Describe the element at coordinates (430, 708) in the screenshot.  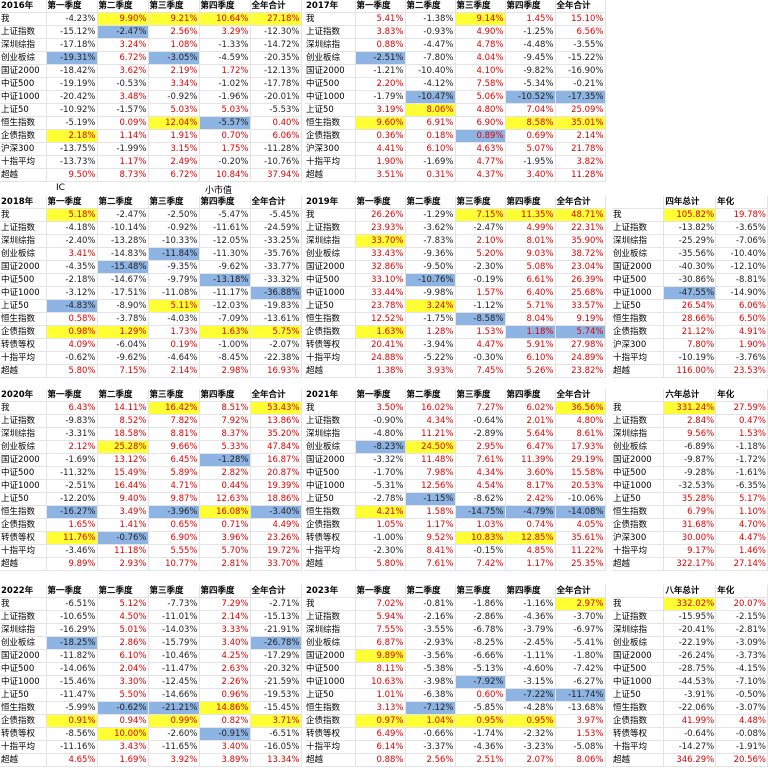
I see `return-cell: -7.12%` at that location.